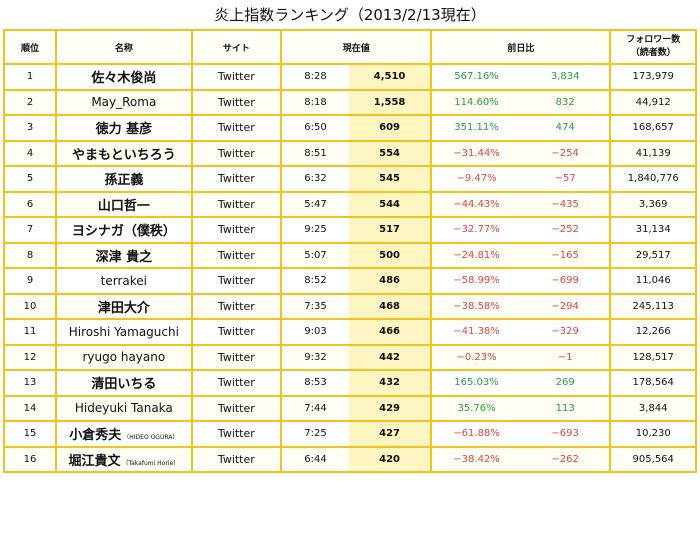  I want to click on rank-cell-text: 11, so click(30, 332).